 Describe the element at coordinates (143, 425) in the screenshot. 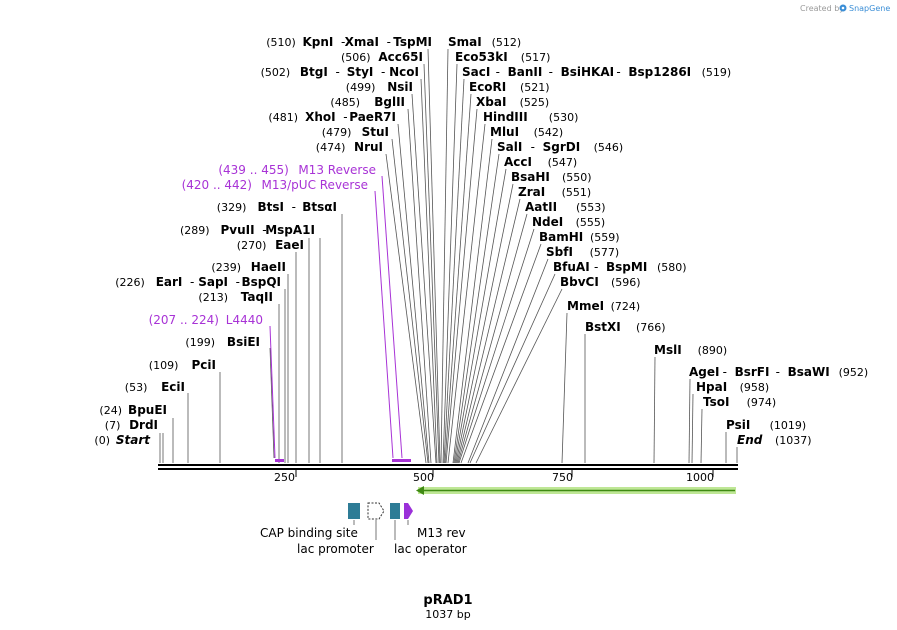

I see `enzyme-drdi: DrdI` at that location.